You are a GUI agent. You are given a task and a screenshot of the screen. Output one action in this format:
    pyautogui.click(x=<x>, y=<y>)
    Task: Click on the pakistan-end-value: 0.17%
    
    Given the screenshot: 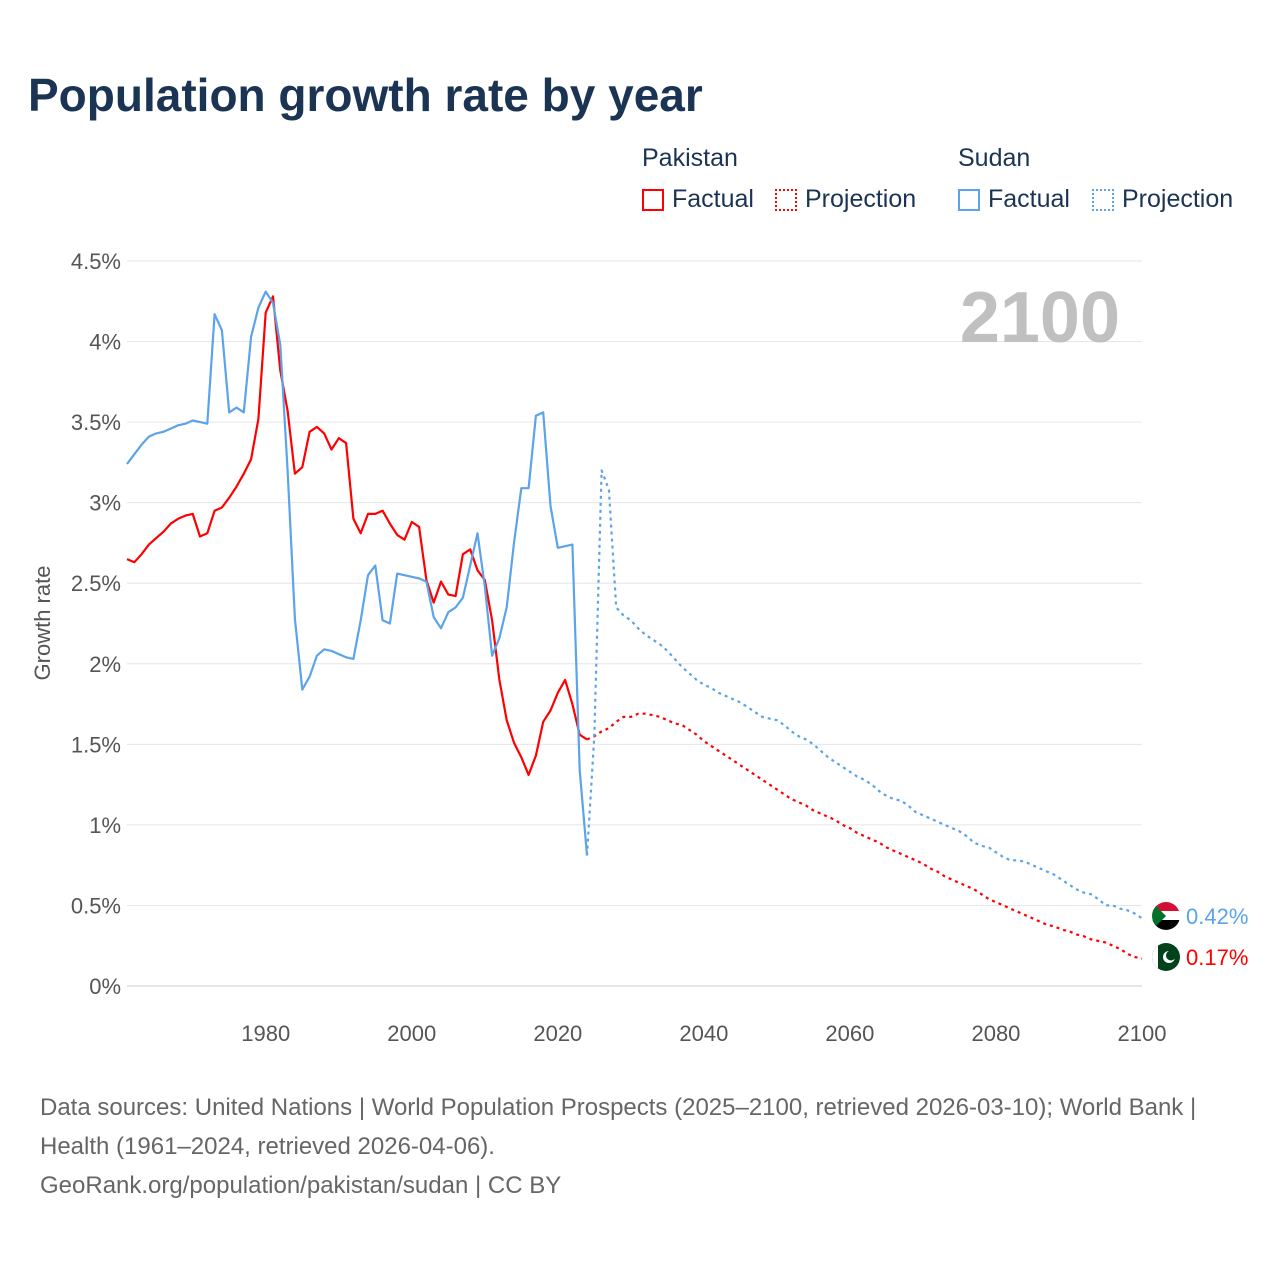 What is the action you would take?
    pyautogui.click(x=1217, y=957)
    